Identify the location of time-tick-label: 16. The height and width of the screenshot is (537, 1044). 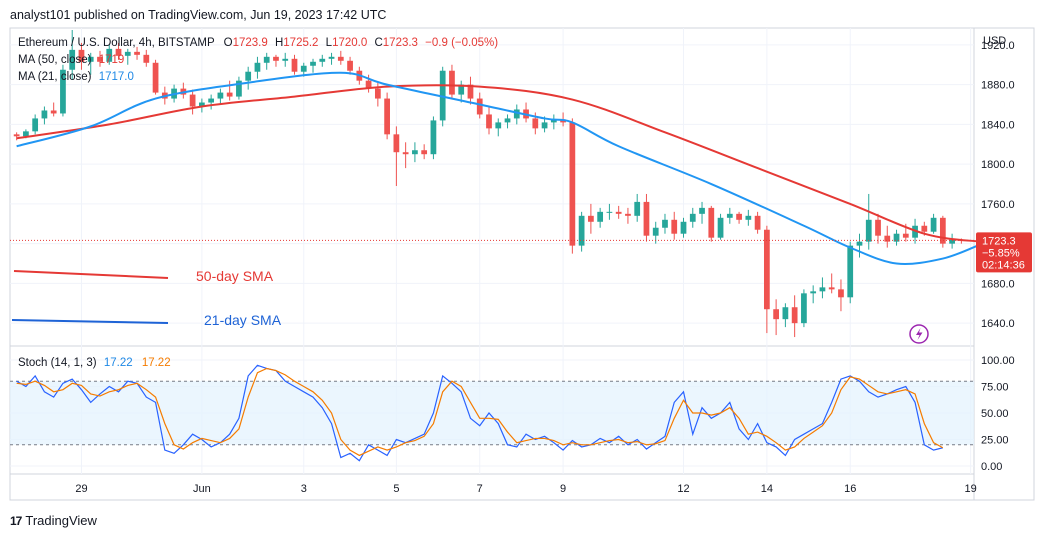
(850, 489).